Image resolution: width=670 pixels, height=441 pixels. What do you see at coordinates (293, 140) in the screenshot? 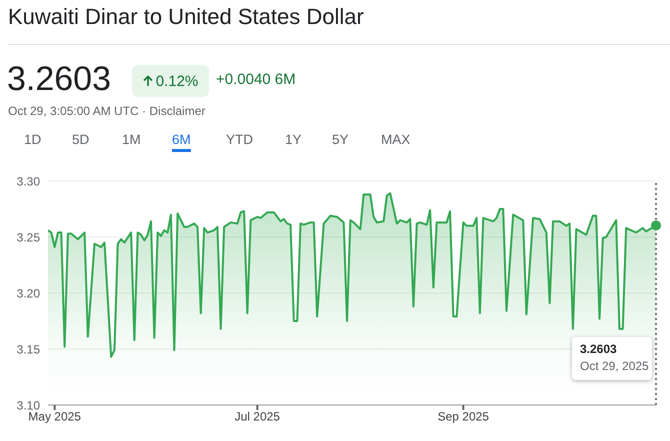
I see `text: 1Y` at bounding box center [293, 140].